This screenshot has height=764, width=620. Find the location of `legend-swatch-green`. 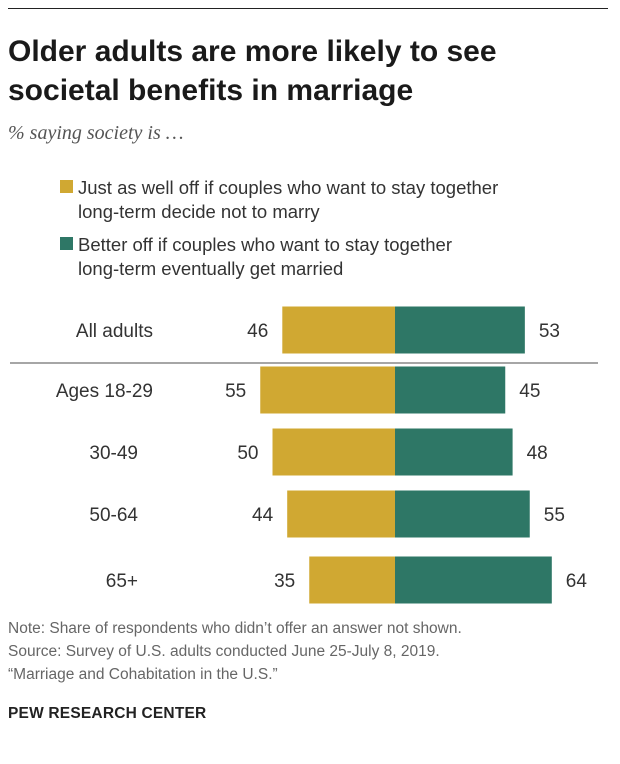

legend-swatch-green is located at coordinates (66, 243).